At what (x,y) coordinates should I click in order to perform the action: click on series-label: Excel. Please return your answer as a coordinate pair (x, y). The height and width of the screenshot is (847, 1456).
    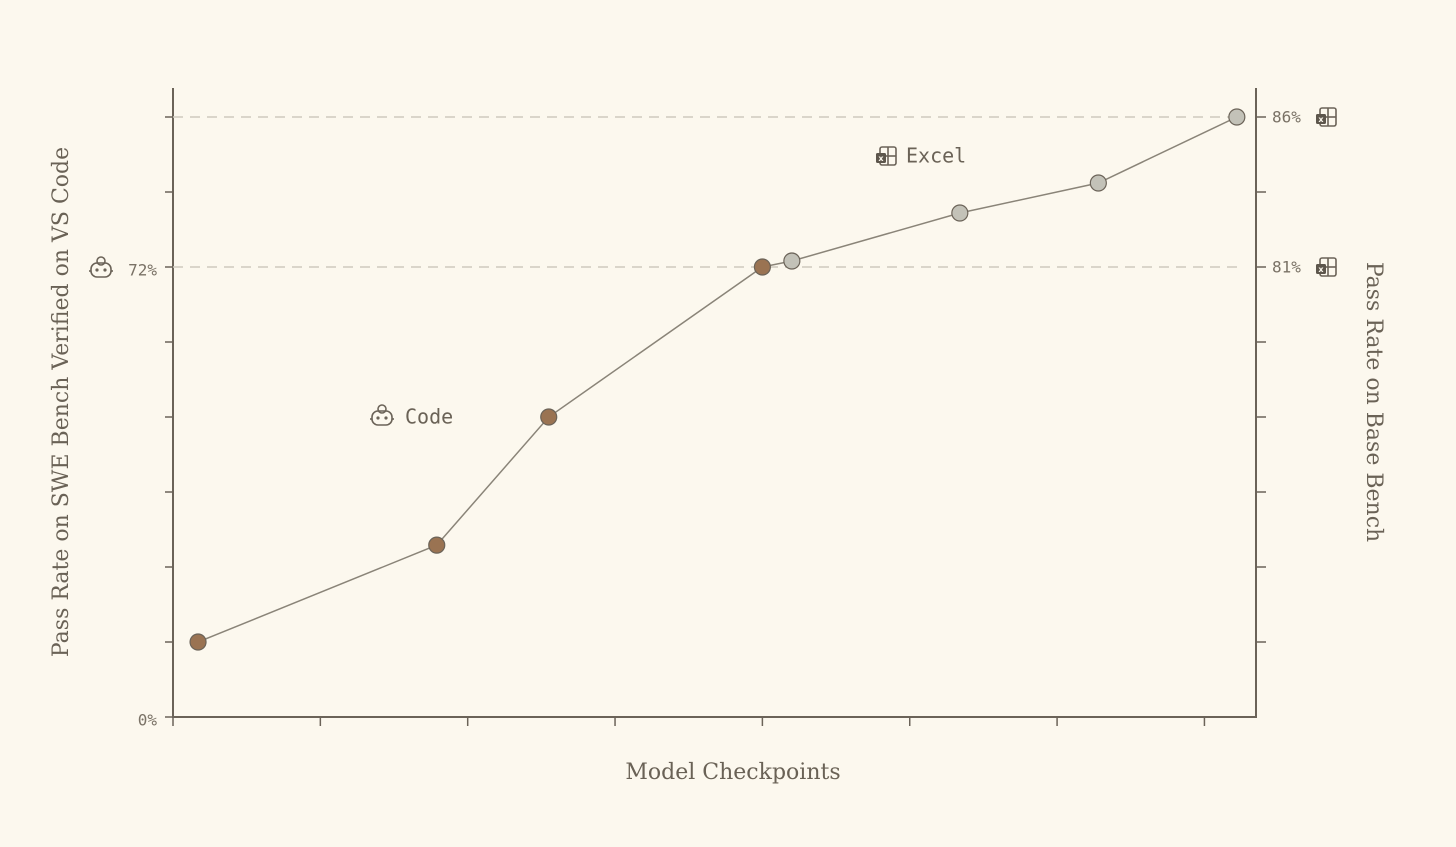
    Looking at the image, I should click on (936, 156).